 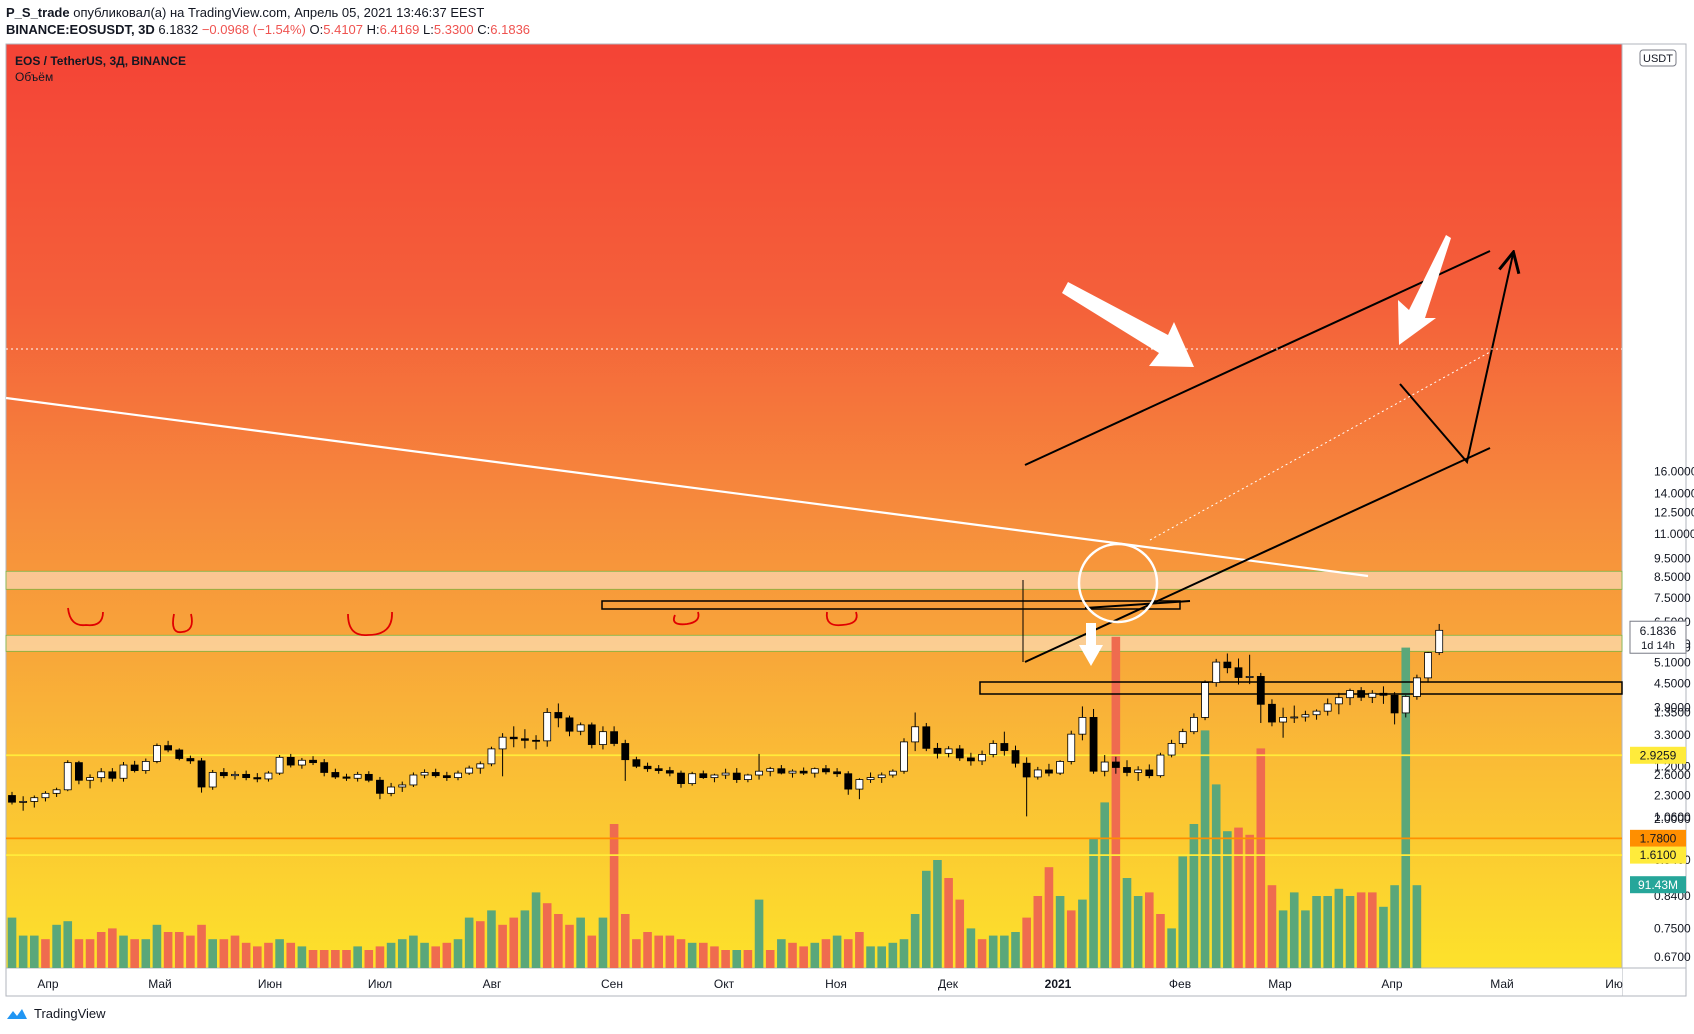 I want to click on volume-last-tag: 91.43M, so click(x=1658, y=885).